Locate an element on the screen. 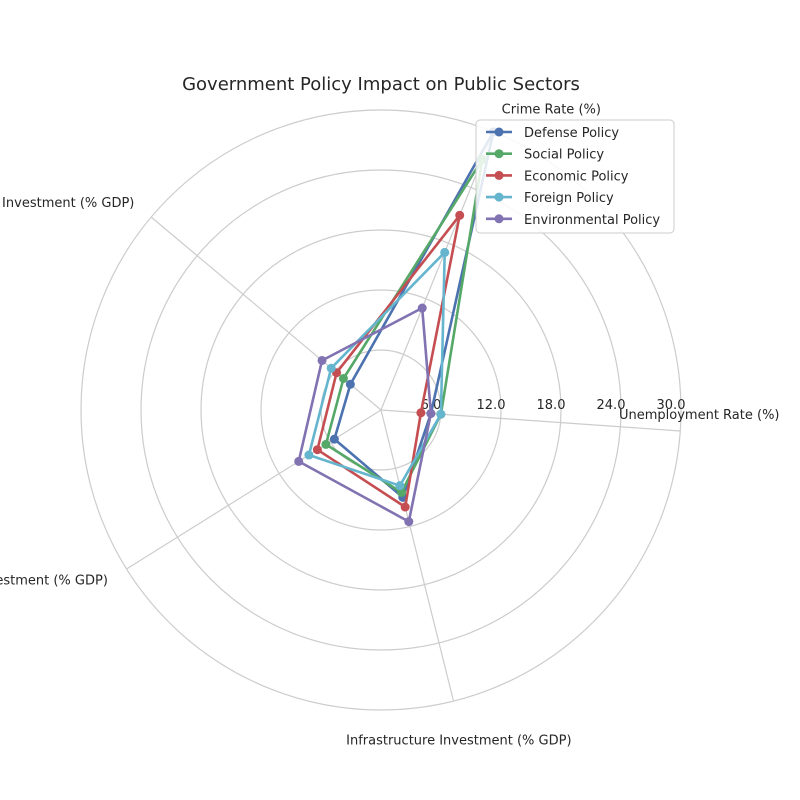 The width and height of the screenshot is (800, 800). legend-item: Social Policy is located at coordinates (545, 155).